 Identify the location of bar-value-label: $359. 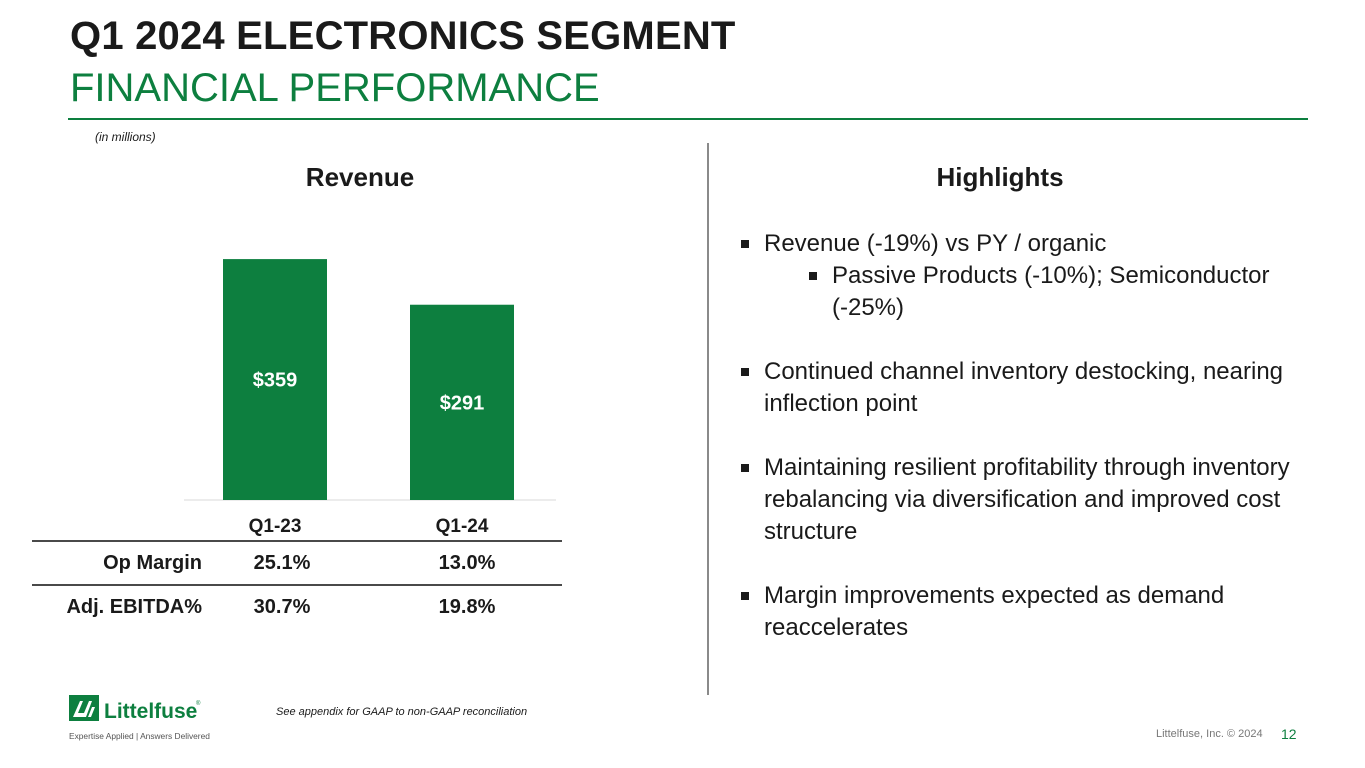
(275, 381).